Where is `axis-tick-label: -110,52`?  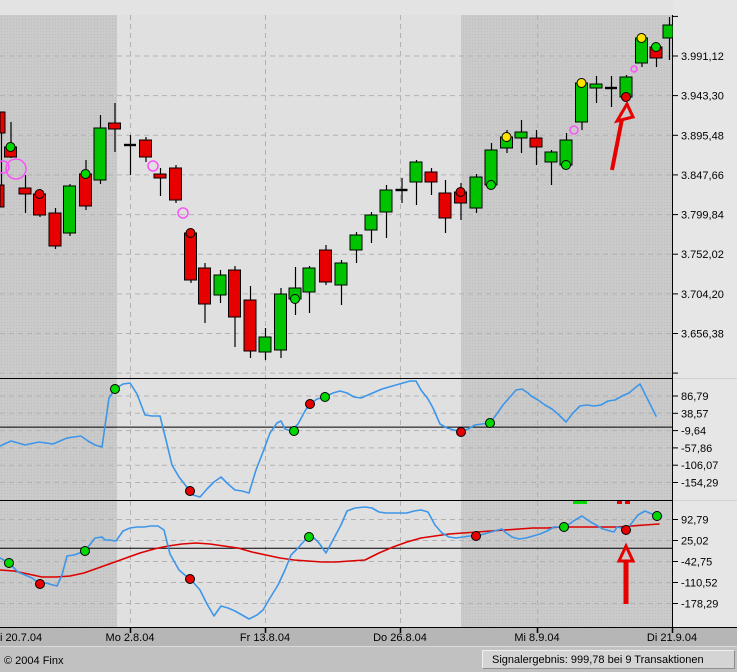
axis-tick-label: -110,52 is located at coordinates (699, 584).